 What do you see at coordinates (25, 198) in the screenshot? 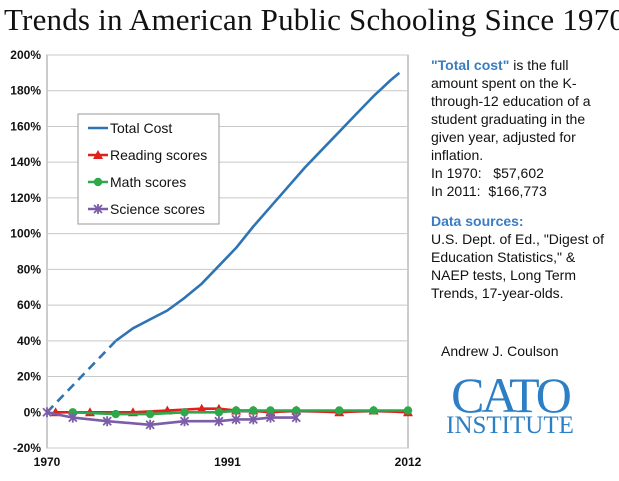
I see `y-tick-label: 120%` at bounding box center [25, 198].